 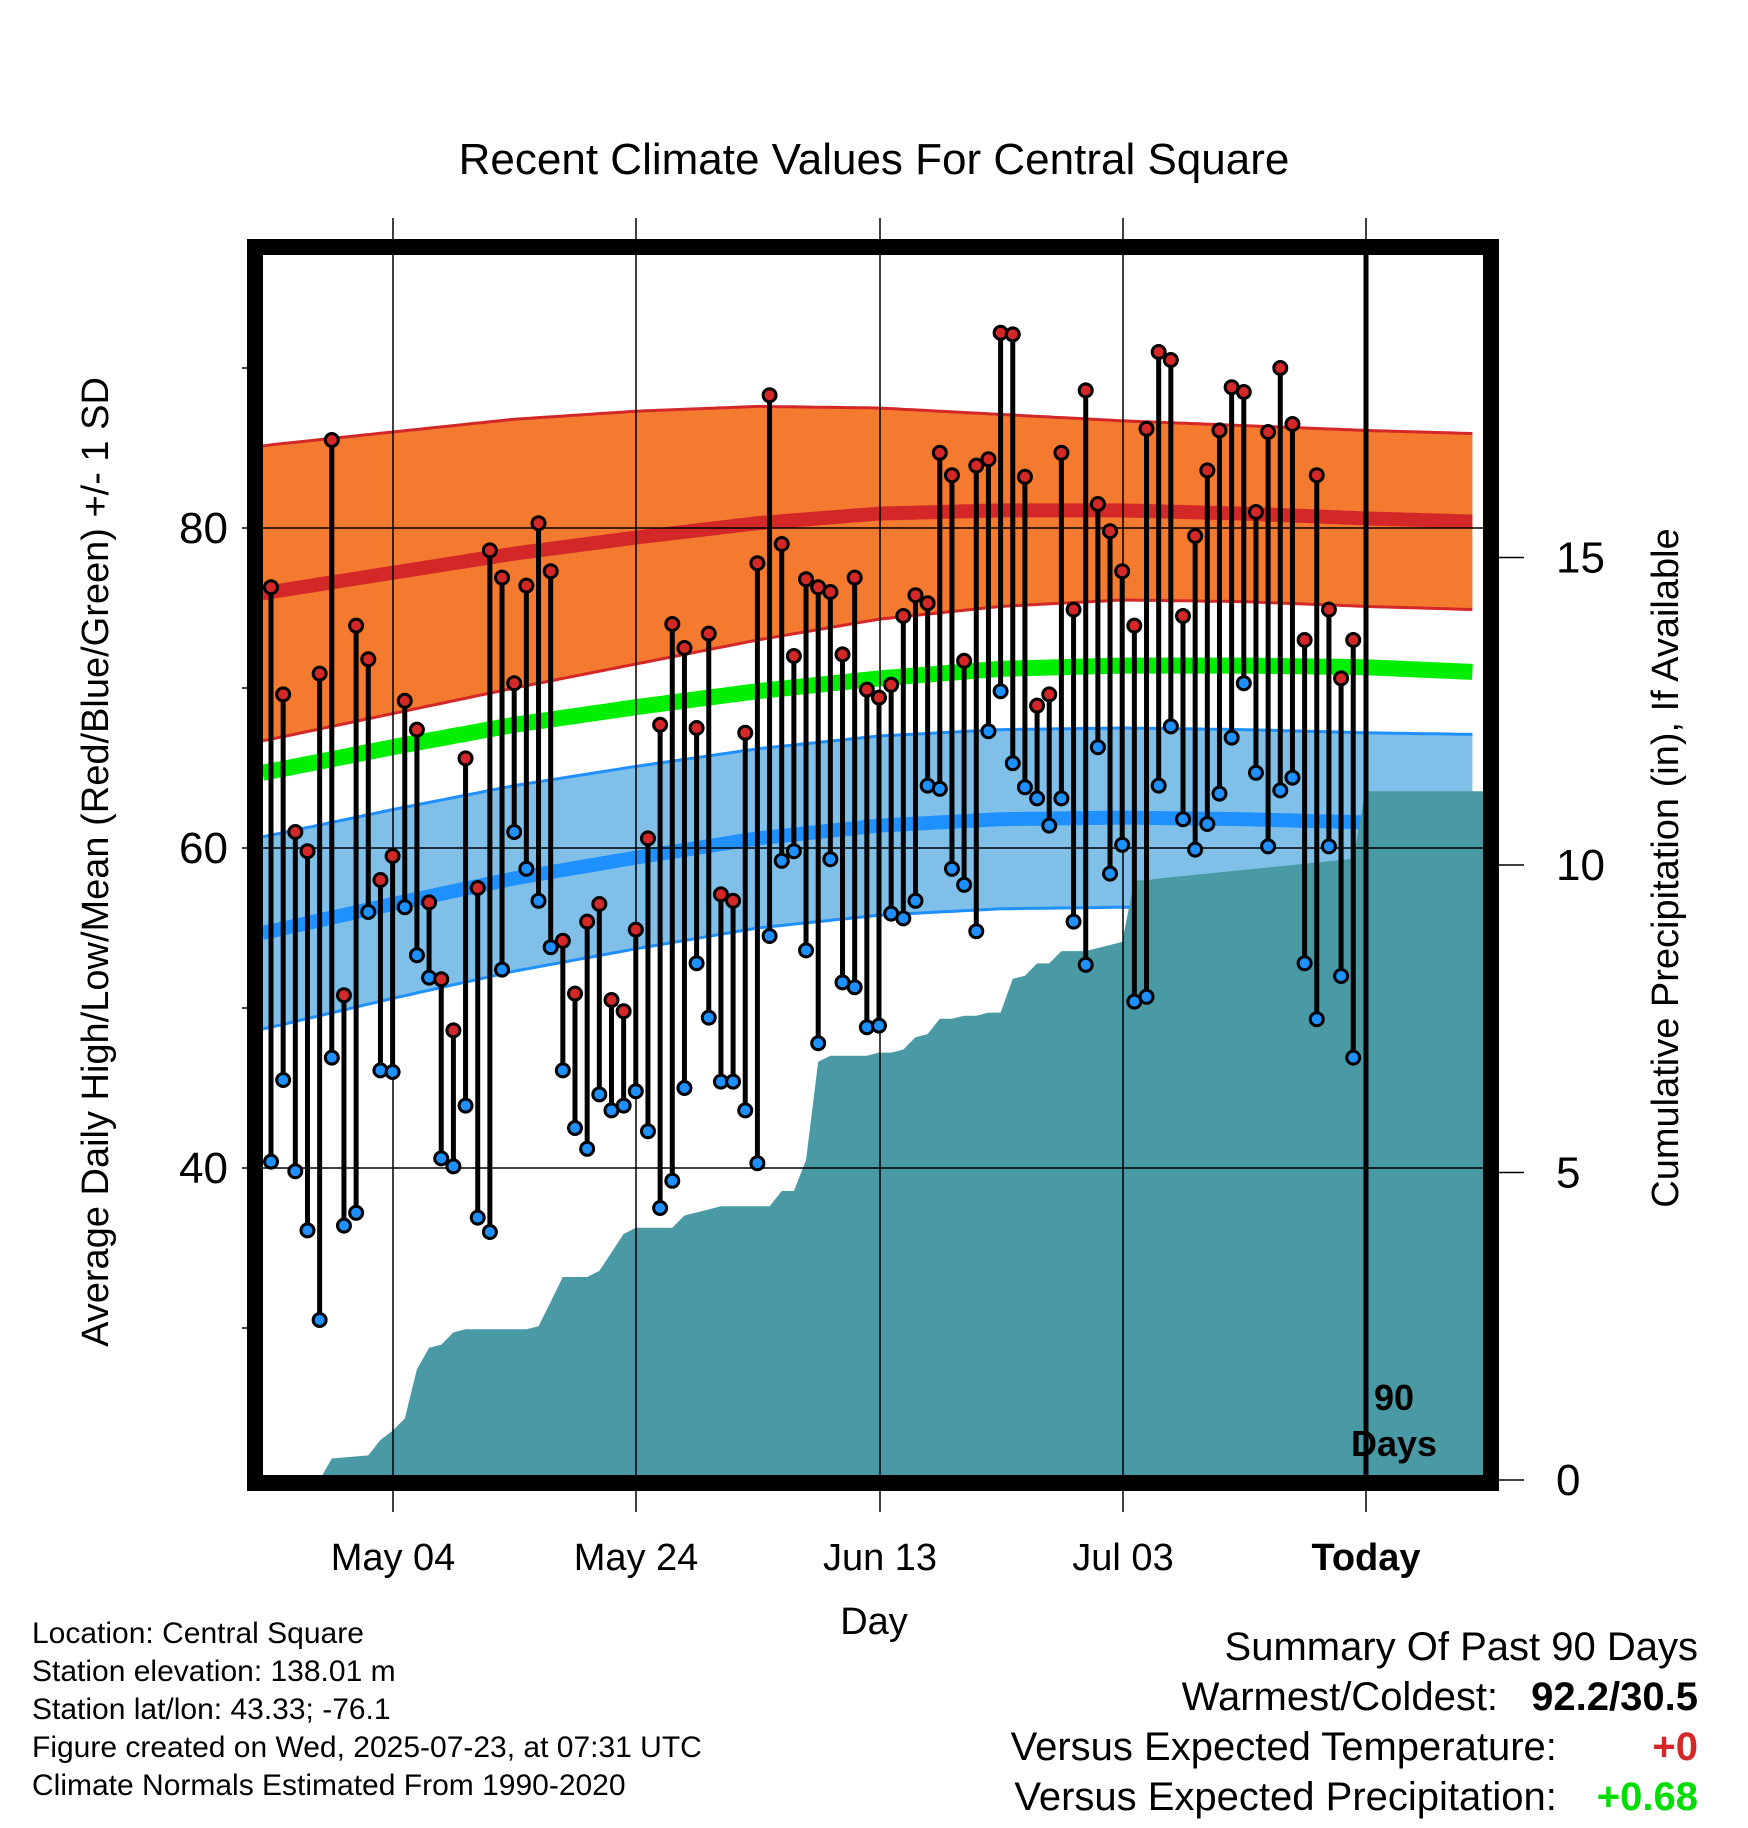 What do you see at coordinates (1122, 1558) in the screenshot?
I see `x-tick-label: Jul 03` at bounding box center [1122, 1558].